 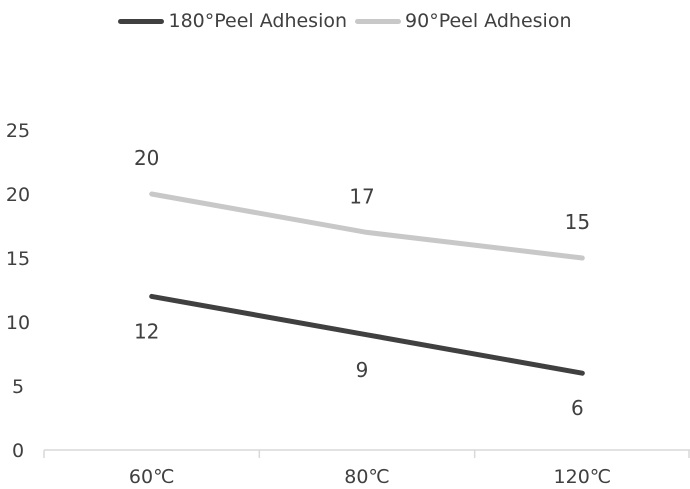 What do you see at coordinates (18, 131) in the screenshot?
I see `y-tick-label: 25` at bounding box center [18, 131].